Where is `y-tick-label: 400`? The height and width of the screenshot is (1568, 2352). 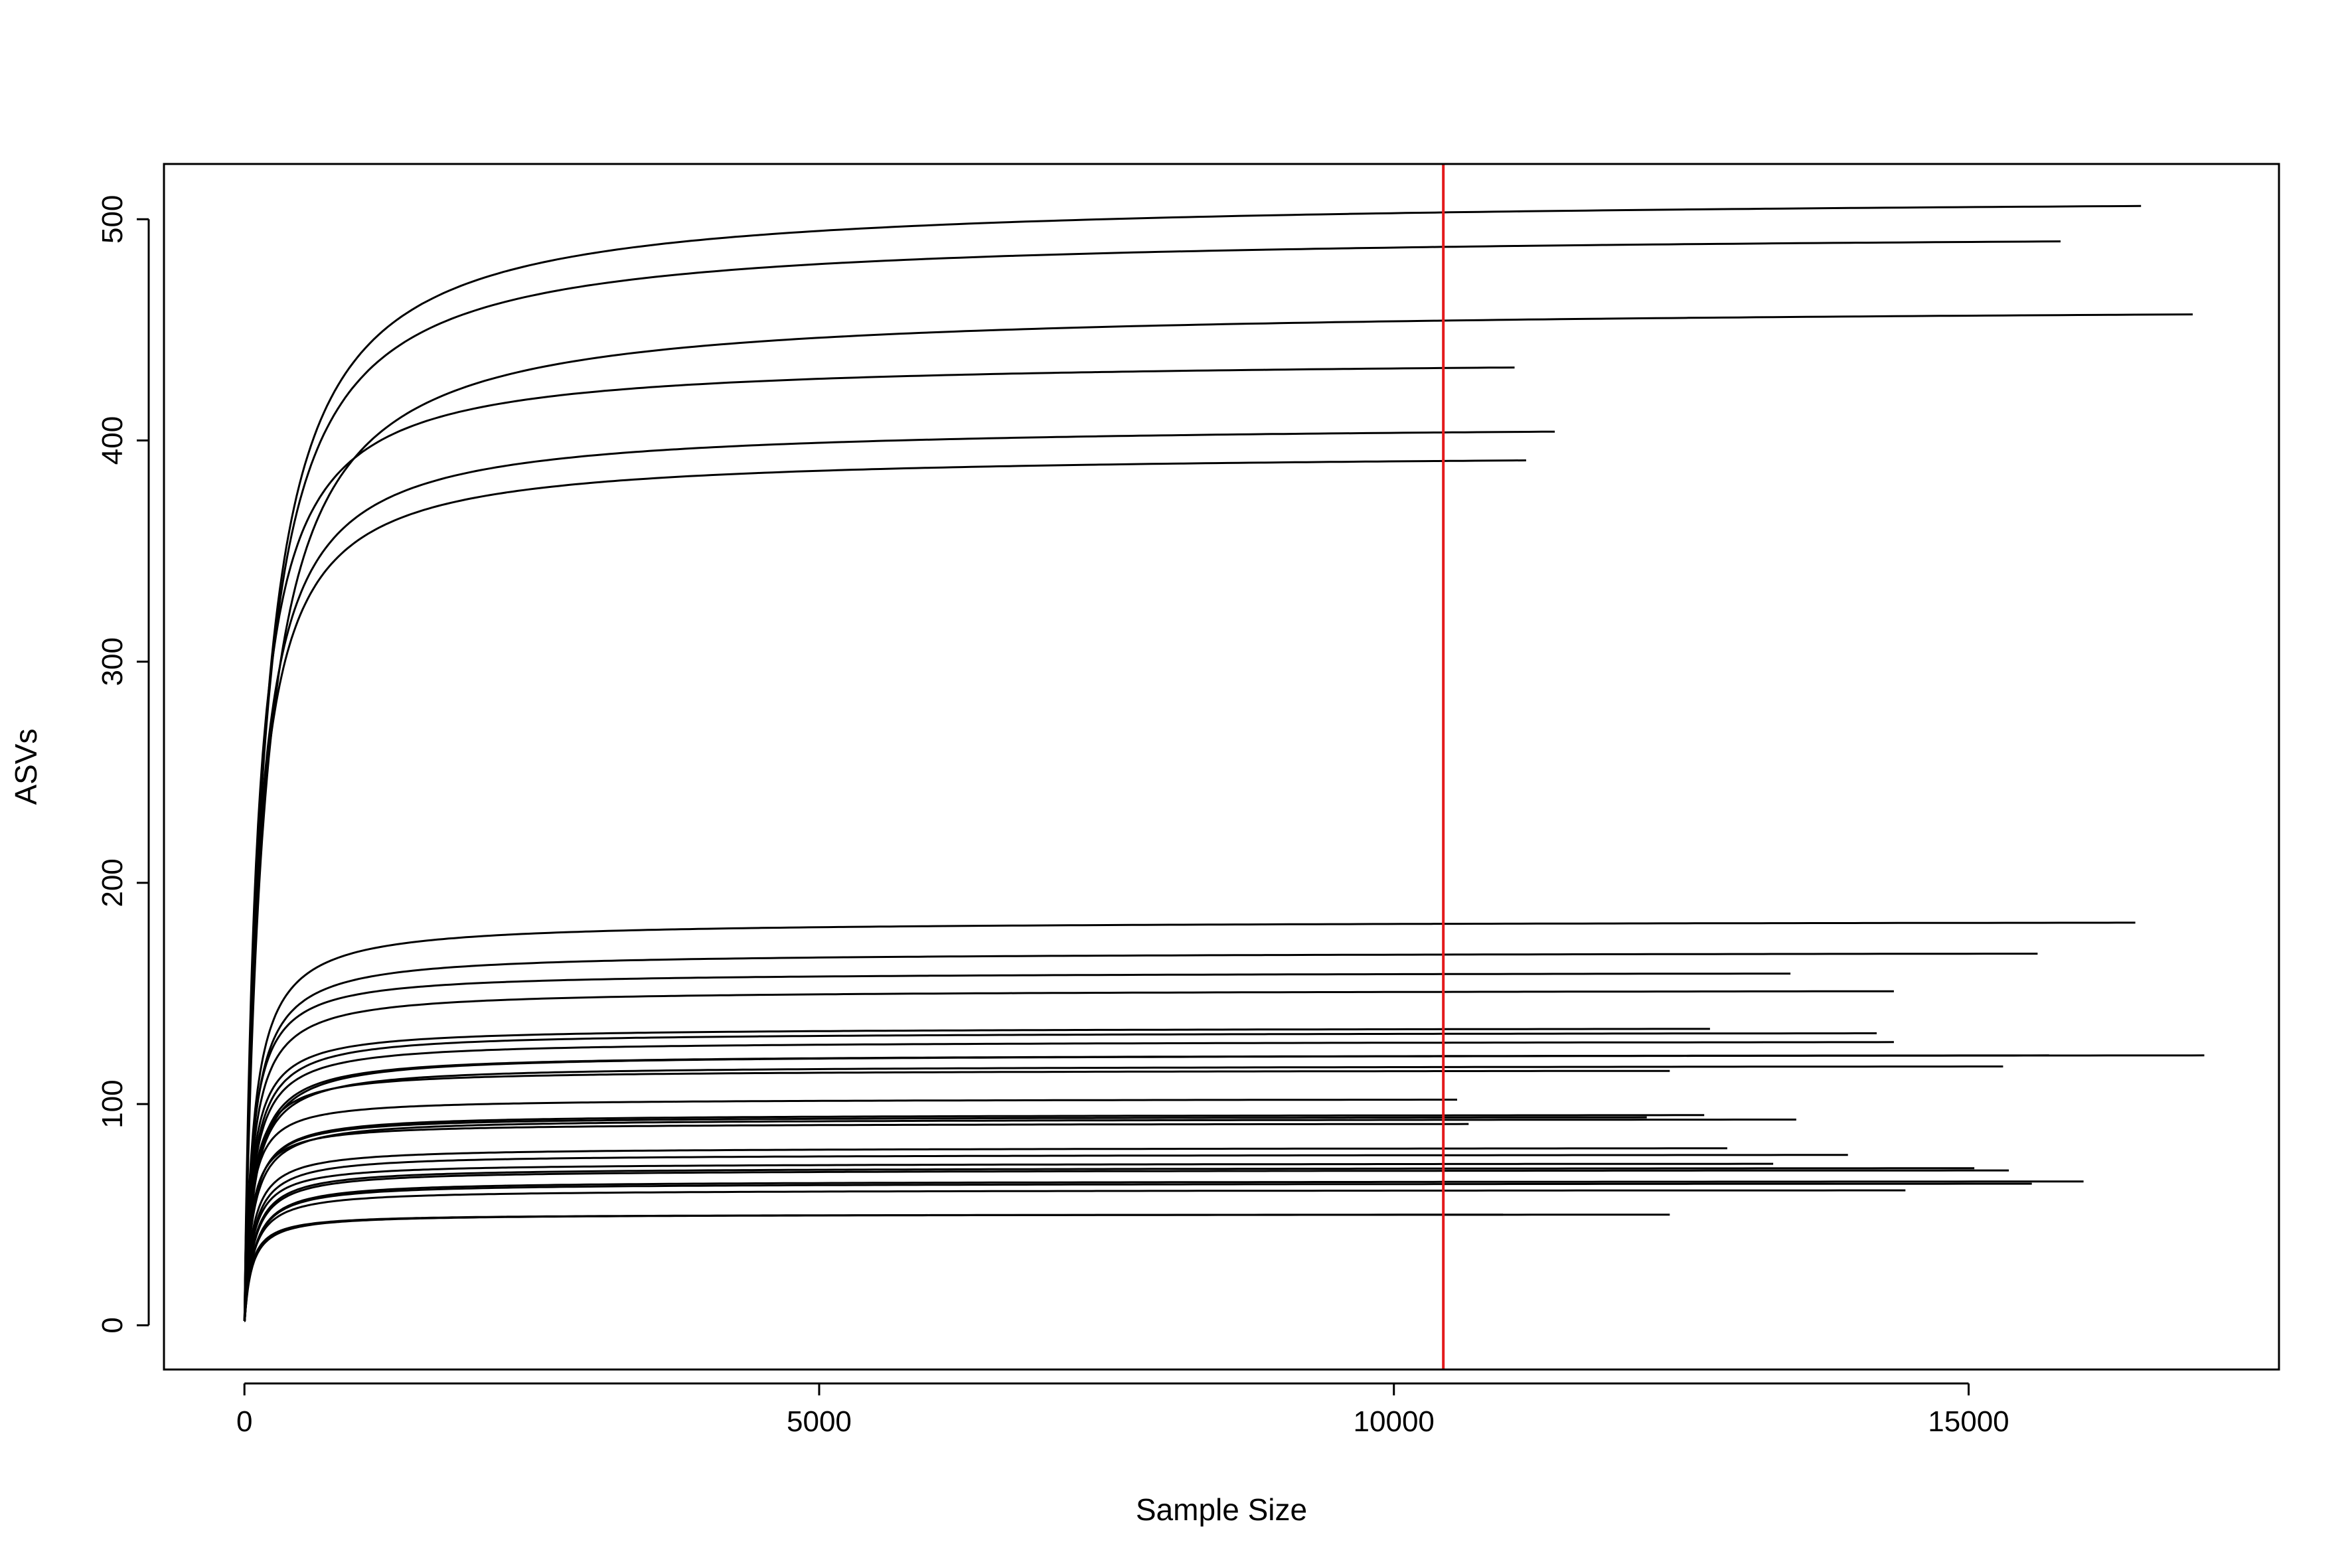
y-tick-label: 400 is located at coordinates (113, 441).